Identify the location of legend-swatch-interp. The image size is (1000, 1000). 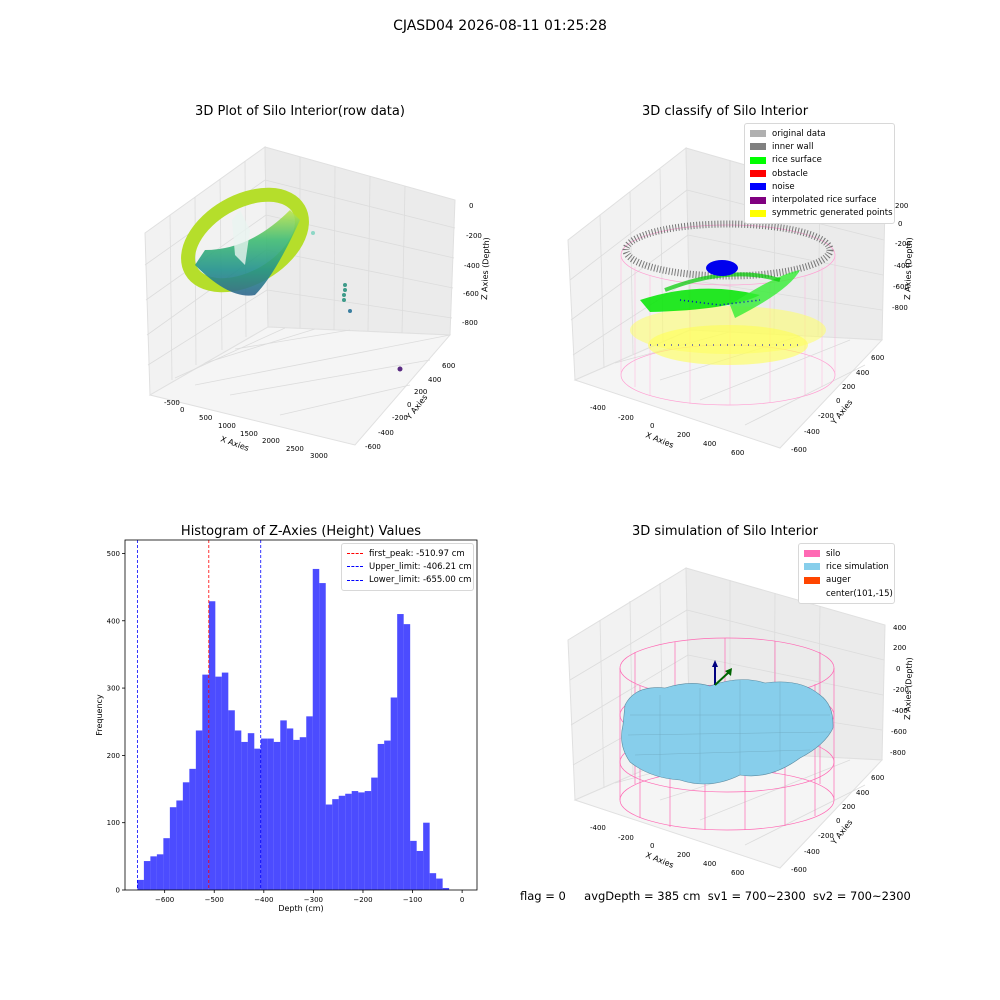
(758, 200).